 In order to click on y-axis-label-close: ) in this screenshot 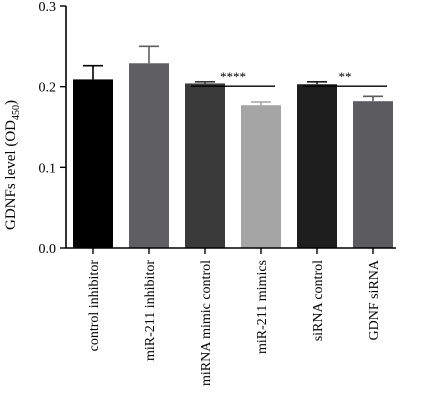, I will do `click(11, 102)`.